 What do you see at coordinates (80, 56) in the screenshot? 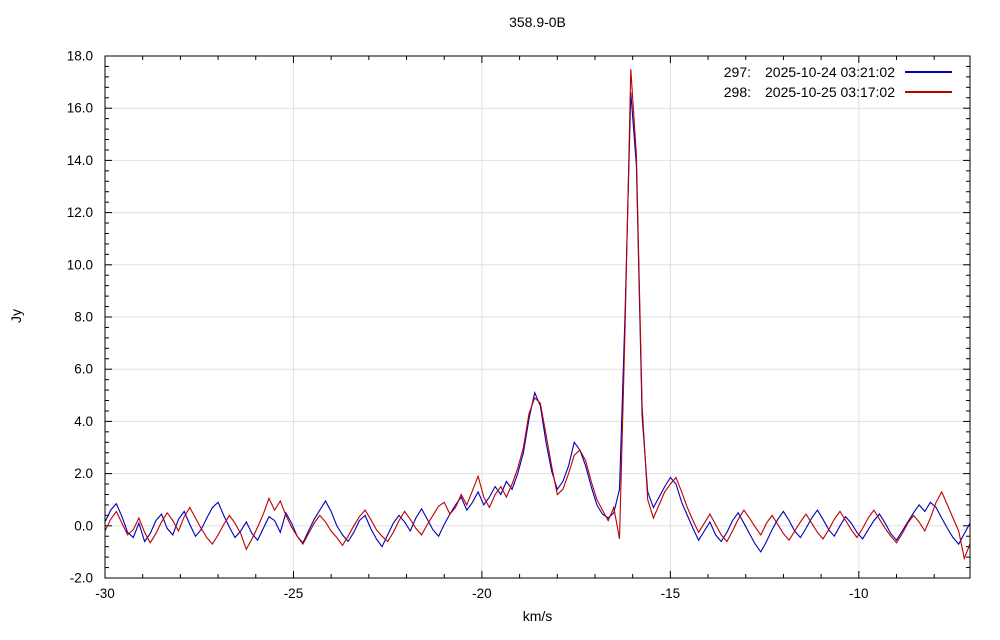
I see `y-tick-label: 18.0` at bounding box center [80, 56].